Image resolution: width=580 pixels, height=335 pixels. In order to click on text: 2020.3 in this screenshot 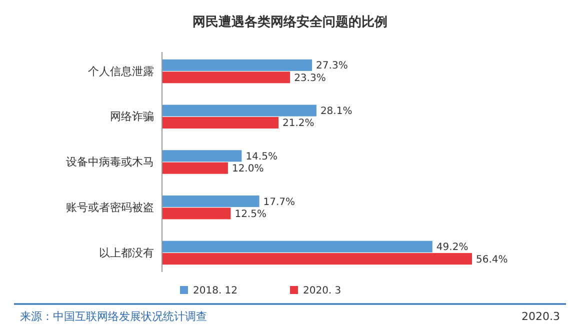, I will do `click(541, 316)`.